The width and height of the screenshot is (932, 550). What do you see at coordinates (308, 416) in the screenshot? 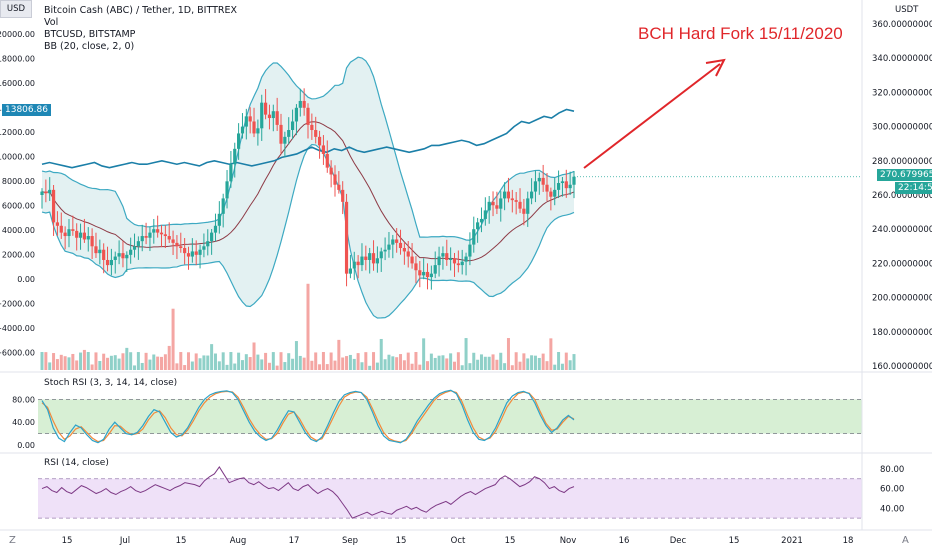
I see `stoch-k-line` at bounding box center [308, 416].